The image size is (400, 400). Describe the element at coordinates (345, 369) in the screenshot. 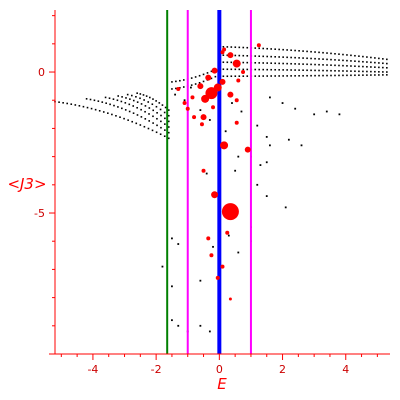

I see `x-tick-label: 4` at that location.